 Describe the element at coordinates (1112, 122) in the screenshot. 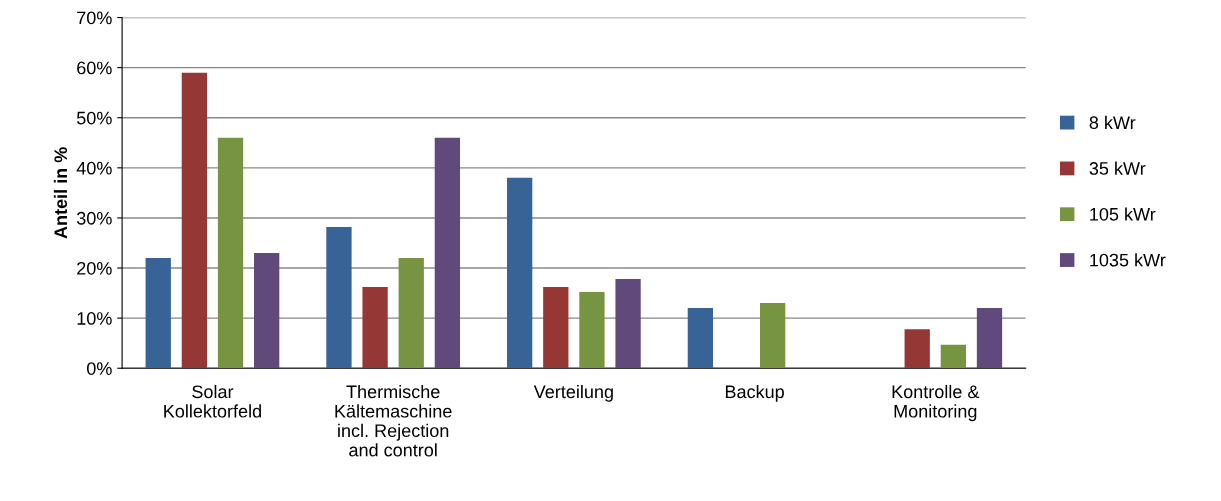

I see `legend-label: 8 kWr` at that location.